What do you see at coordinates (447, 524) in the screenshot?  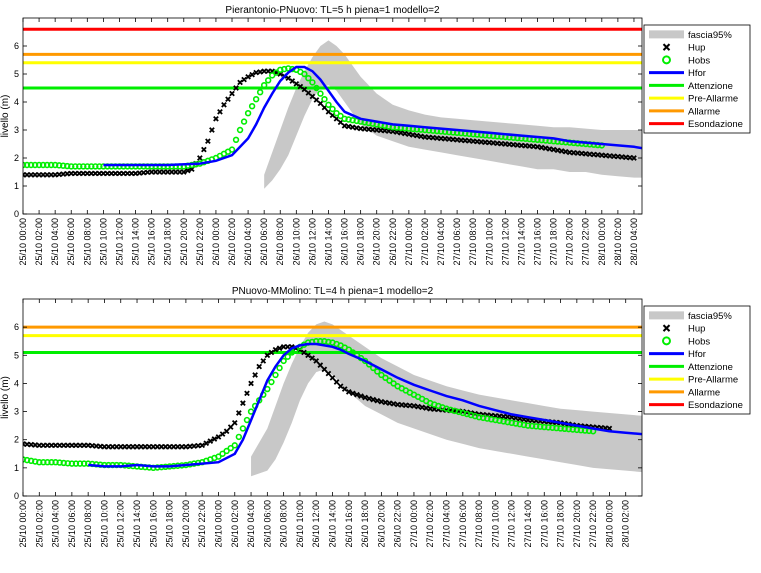 I see `x-tick-label: 27/10 04:00` at bounding box center [447, 524].